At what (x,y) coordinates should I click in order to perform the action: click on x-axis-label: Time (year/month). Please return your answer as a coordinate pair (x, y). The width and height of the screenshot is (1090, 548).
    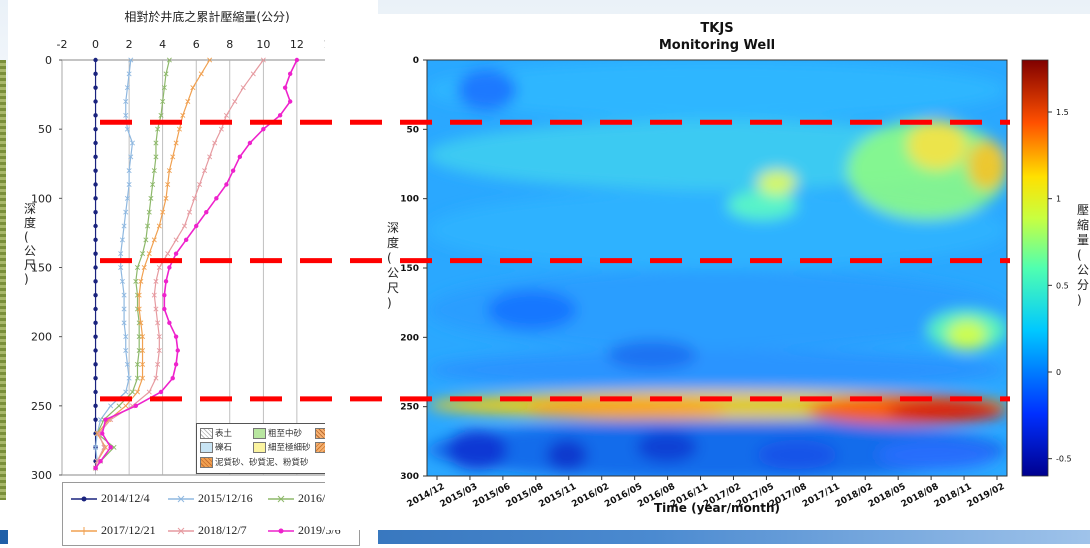
    Looking at the image, I should click on (717, 508).